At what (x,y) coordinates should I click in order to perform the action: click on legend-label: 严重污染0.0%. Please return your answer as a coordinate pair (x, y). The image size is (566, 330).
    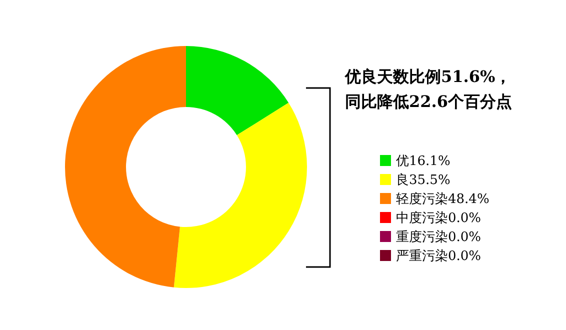
    Looking at the image, I should click on (439, 256).